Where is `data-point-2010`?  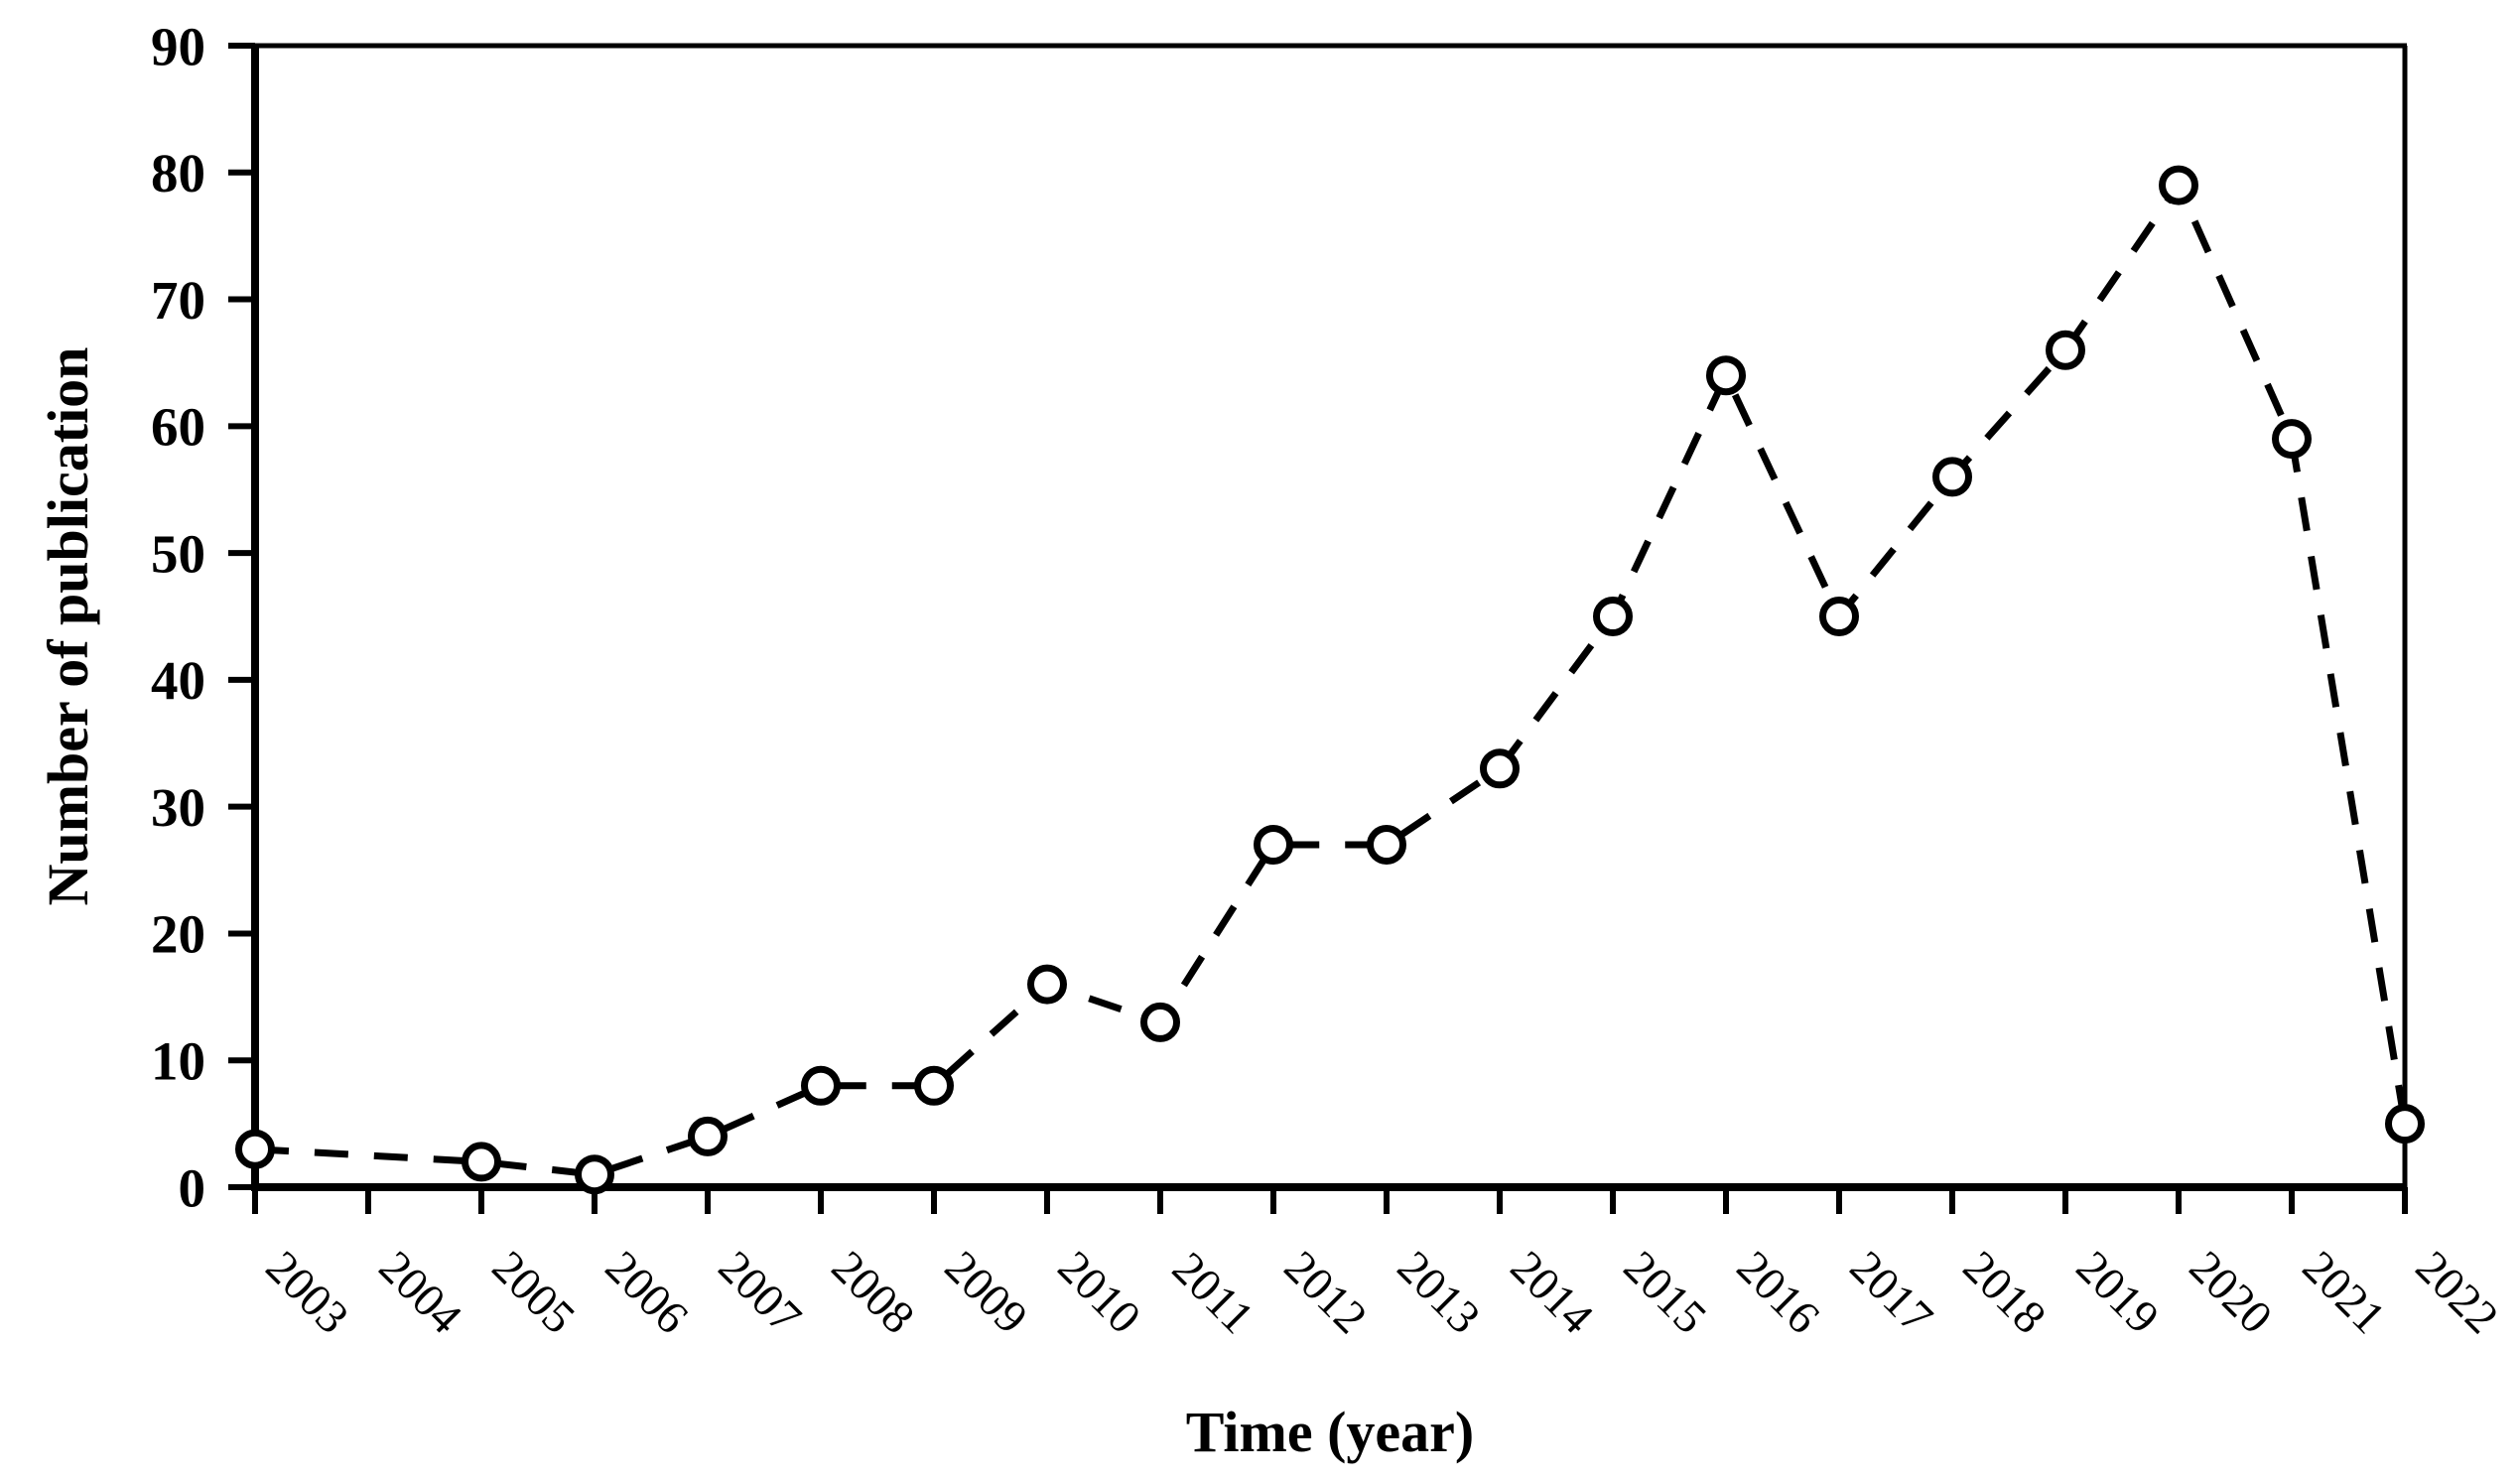 data-point-2010 is located at coordinates (1047, 984).